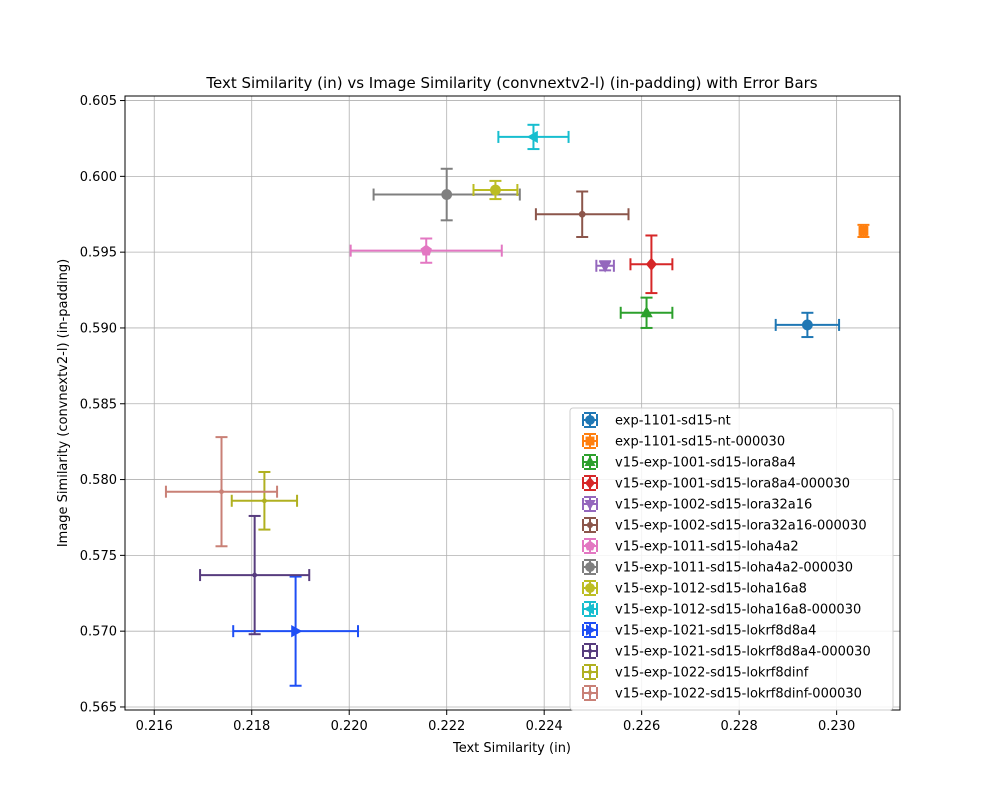 The height and width of the screenshot is (800, 1000). I want to click on y-tick-label: 0.600, so click(98, 177).